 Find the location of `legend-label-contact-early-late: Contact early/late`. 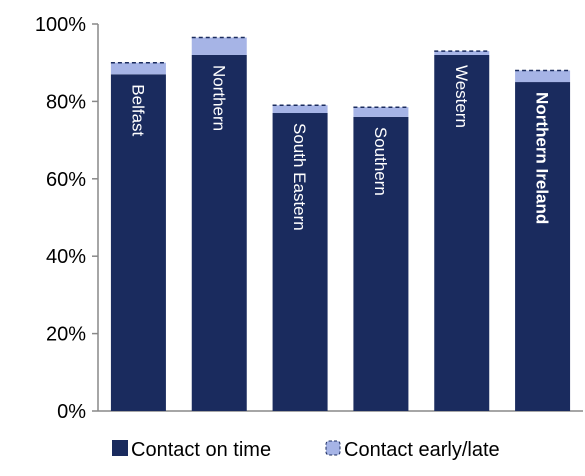

legend-label-contact-early-late: Contact early/late is located at coordinates (422, 450).